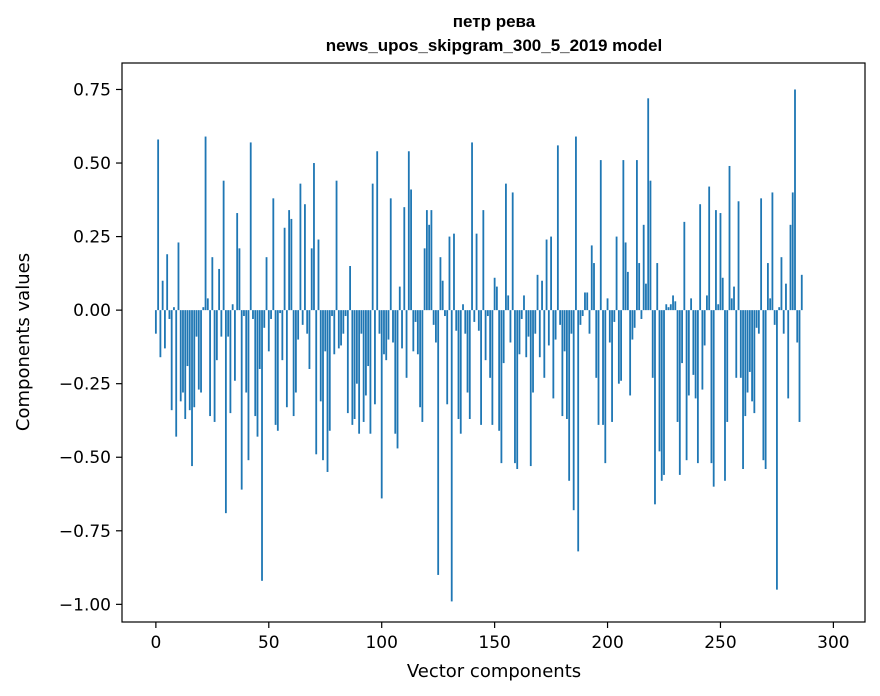 Image resolution: width=880 pixels, height=696 pixels. Describe the element at coordinates (23, 342) in the screenshot. I see `y-axis-label: Components values` at that location.